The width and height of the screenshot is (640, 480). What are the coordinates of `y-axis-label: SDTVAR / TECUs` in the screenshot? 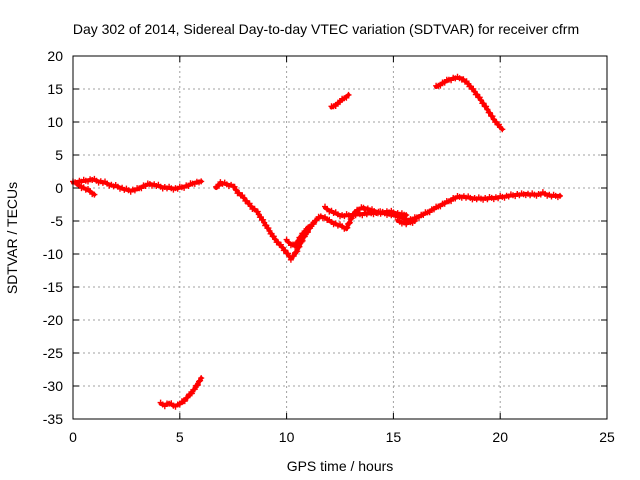 It's located at (12, 238).